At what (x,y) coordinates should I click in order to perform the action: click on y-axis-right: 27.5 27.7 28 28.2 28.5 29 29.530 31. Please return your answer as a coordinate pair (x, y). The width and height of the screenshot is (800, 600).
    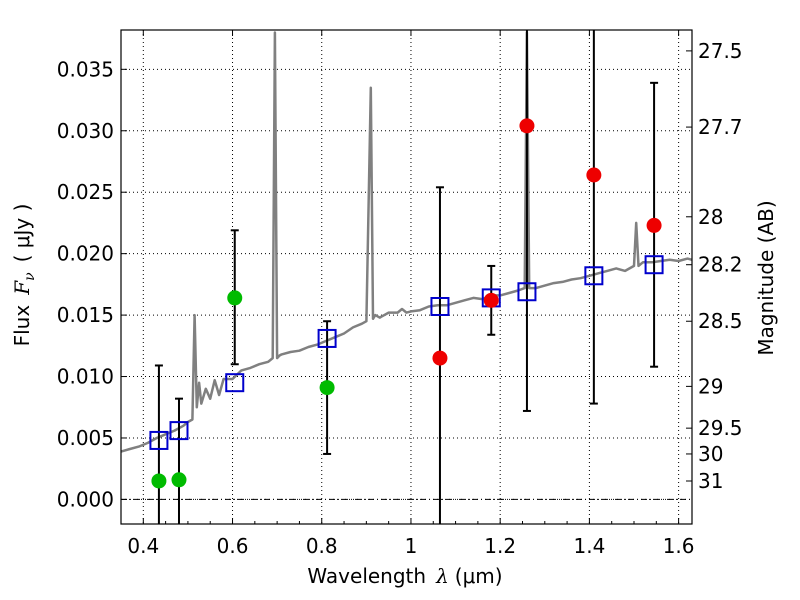
    Looking at the image, I should click on (714, 266).